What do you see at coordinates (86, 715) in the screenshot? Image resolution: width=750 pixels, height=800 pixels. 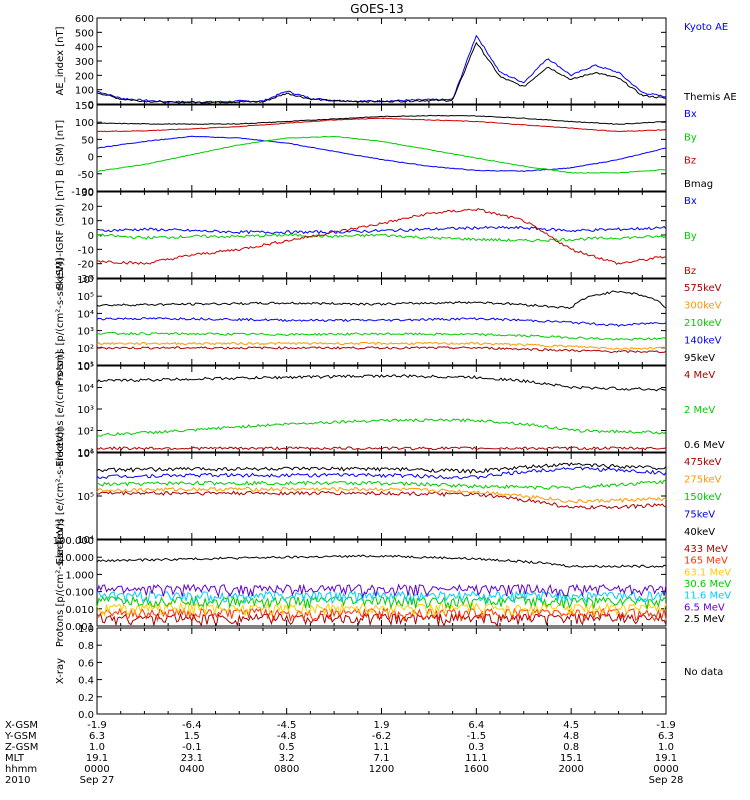 I see `y-tick-label: 0.0` at bounding box center [86, 715].